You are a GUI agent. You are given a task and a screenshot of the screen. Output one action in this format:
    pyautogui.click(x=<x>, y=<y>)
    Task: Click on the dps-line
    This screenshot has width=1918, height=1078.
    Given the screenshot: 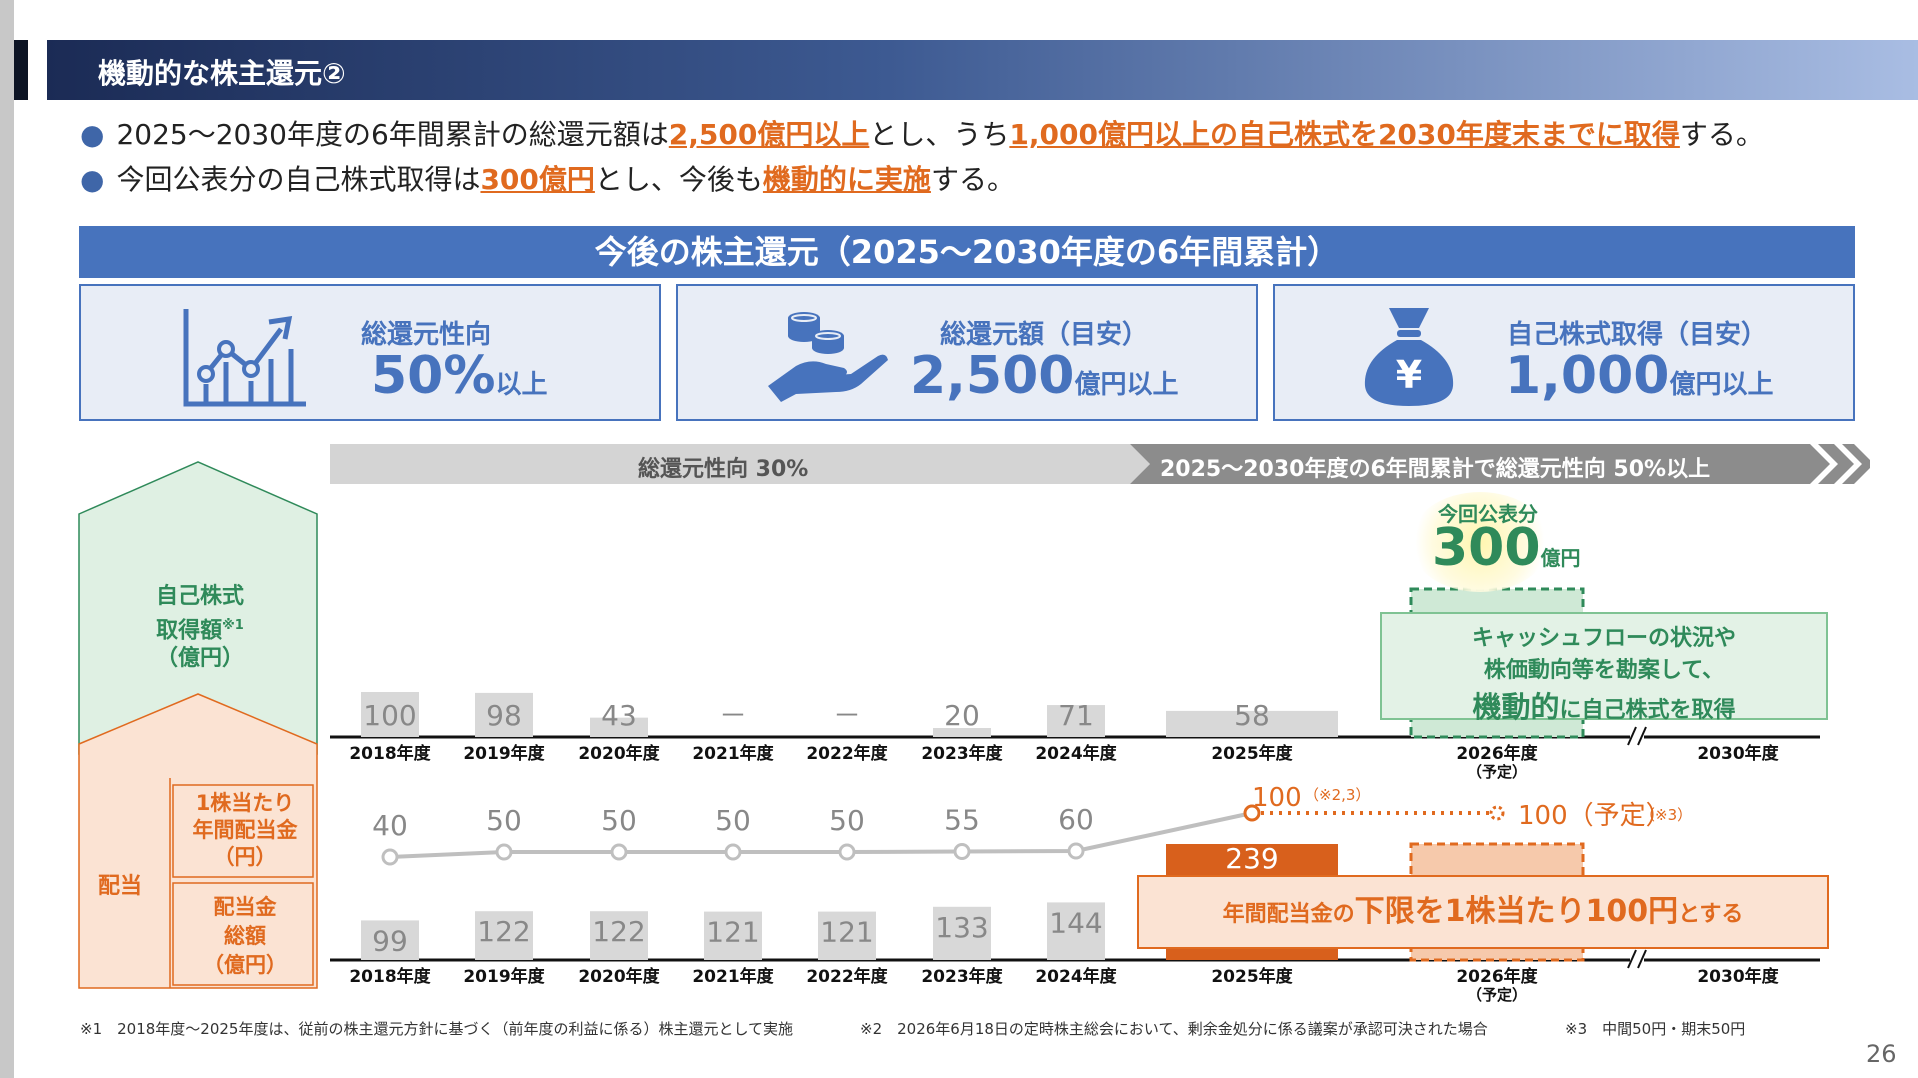 What is the action you would take?
    pyautogui.click(x=821, y=835)
    